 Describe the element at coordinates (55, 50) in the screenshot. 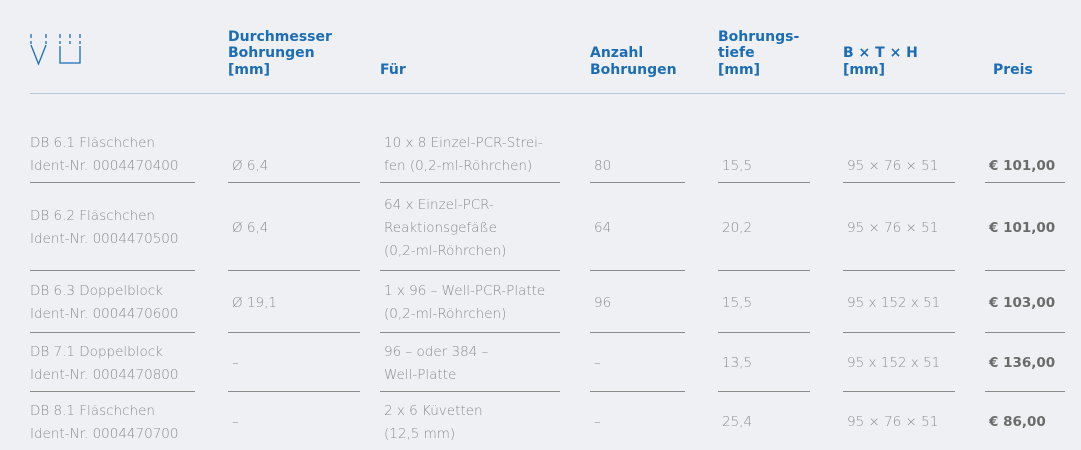

I see `icon` at that location.